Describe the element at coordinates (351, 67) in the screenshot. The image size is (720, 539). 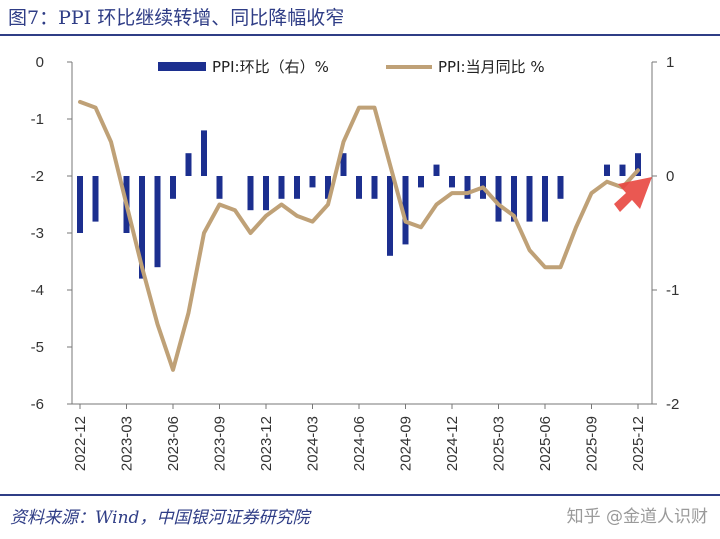
I see `legend: PPI:环比（右）% PPI:当月同比 %` at that location.